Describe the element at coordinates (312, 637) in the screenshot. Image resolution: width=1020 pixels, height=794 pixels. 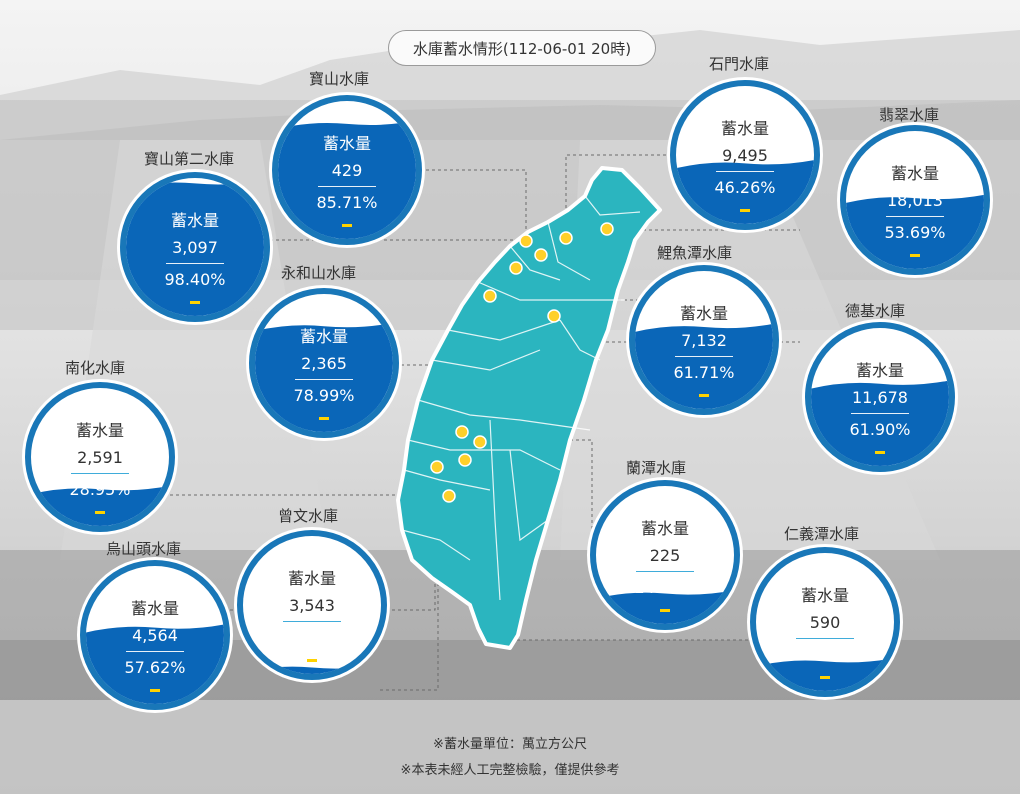
I see `percent-value: 6.99%` at that location.